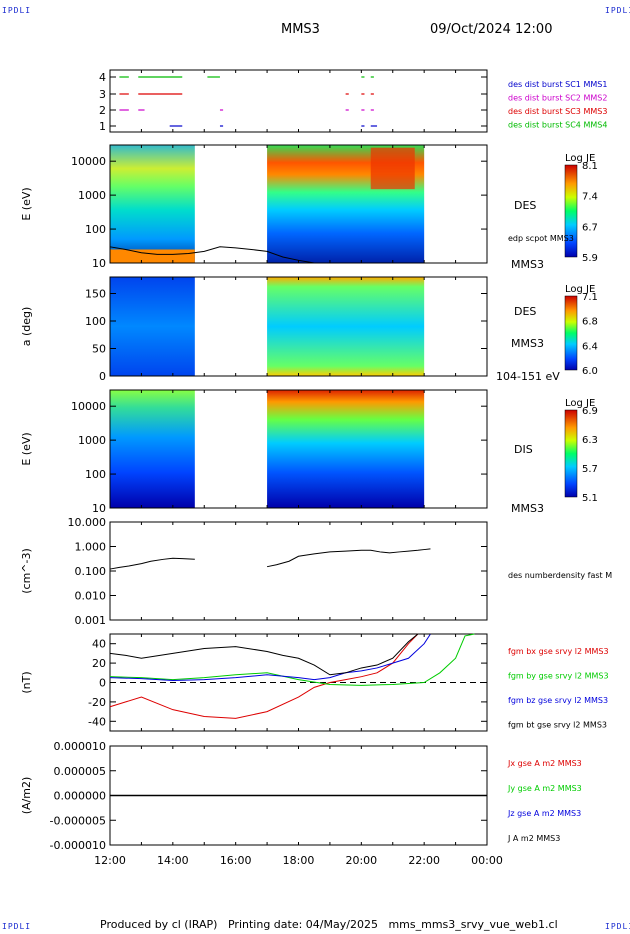 Image resolution: width=630 pixels, height=934 pixels. I want to click on burst-y-tick-label: 4, so click(102, 77).